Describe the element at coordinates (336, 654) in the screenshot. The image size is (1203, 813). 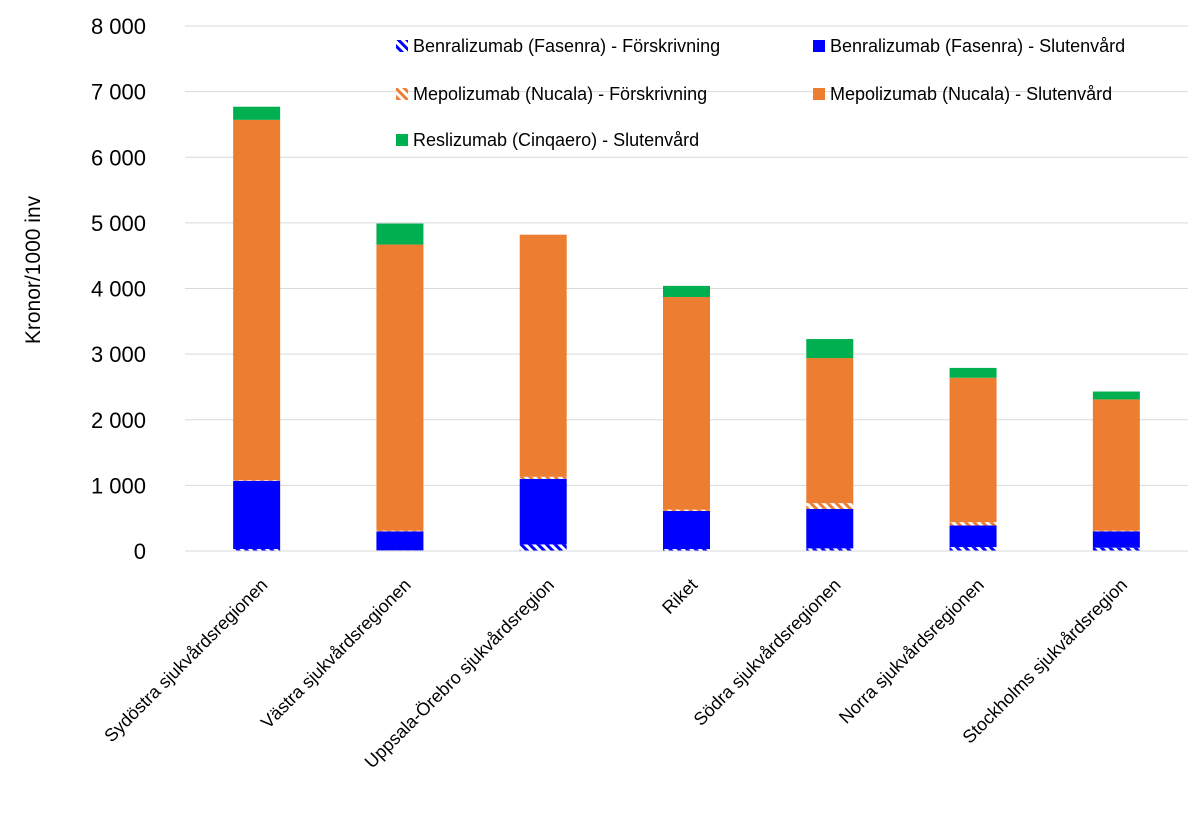
I see `x-tick-label: Västra sjukvårdsregionen` at that location.